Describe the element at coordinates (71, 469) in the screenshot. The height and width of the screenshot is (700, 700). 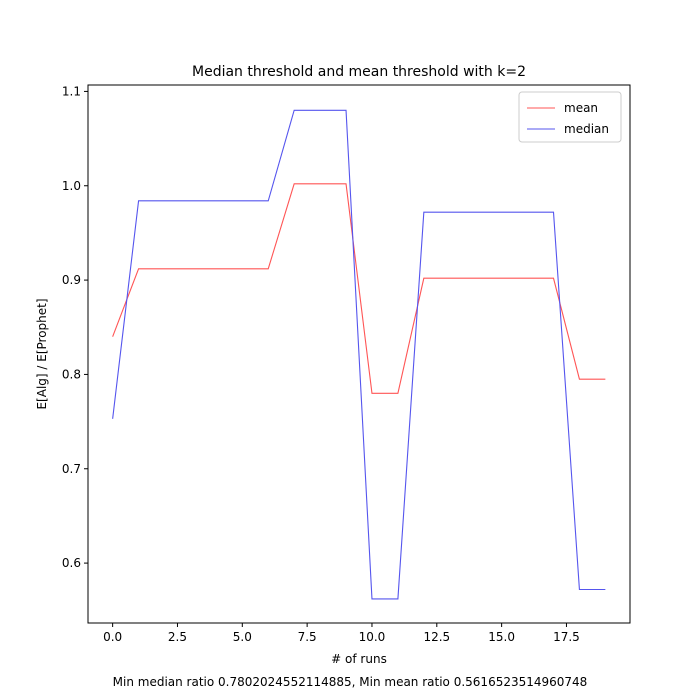
I see `y-tick-label: 0.7` at that location.